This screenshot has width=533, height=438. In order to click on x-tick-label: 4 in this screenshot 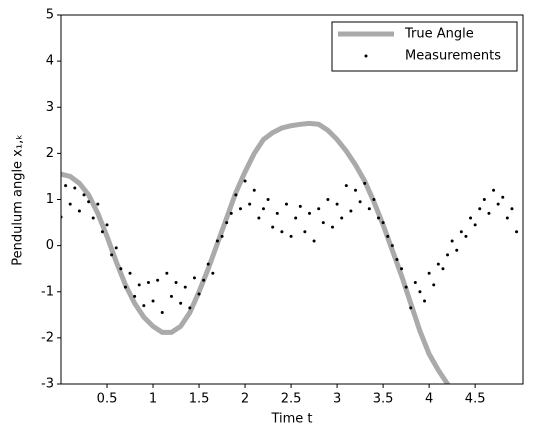, I will do `click(429, 399)`.